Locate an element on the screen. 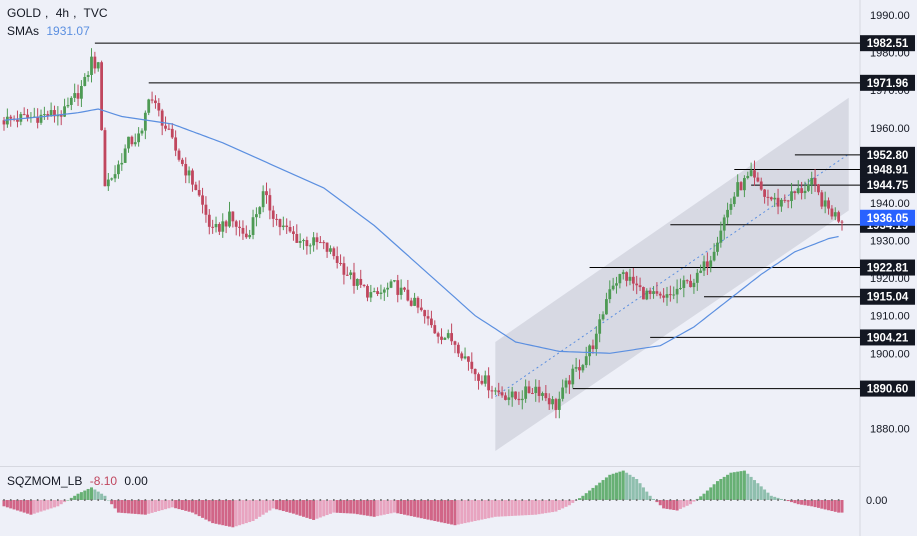  oscillator-legend: SQZMOM_LB -8.10 0.00 is located at coordinates (79, 481).